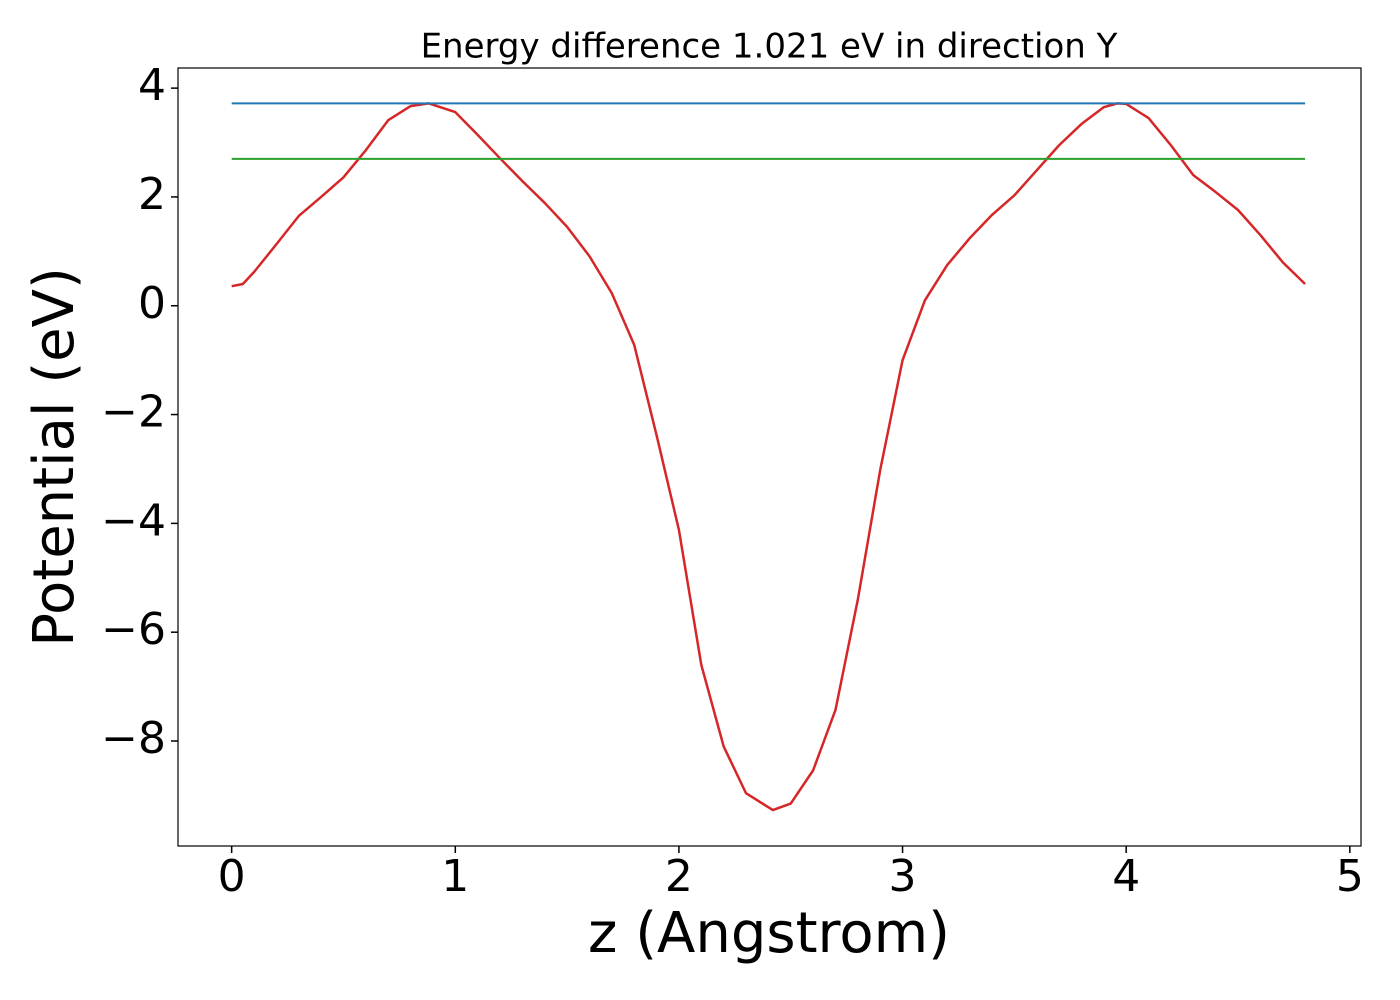 This screenshot has width=1400, height=1000. I want to click on y-tick-label: 2, so click(152, 194).